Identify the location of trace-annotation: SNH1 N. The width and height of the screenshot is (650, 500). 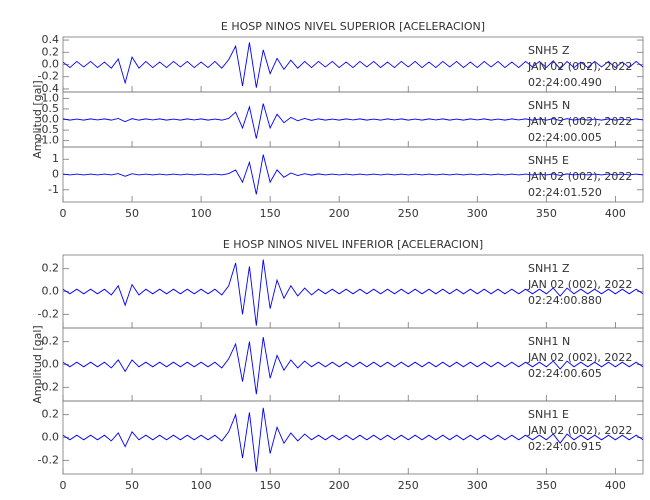
(549, 341).